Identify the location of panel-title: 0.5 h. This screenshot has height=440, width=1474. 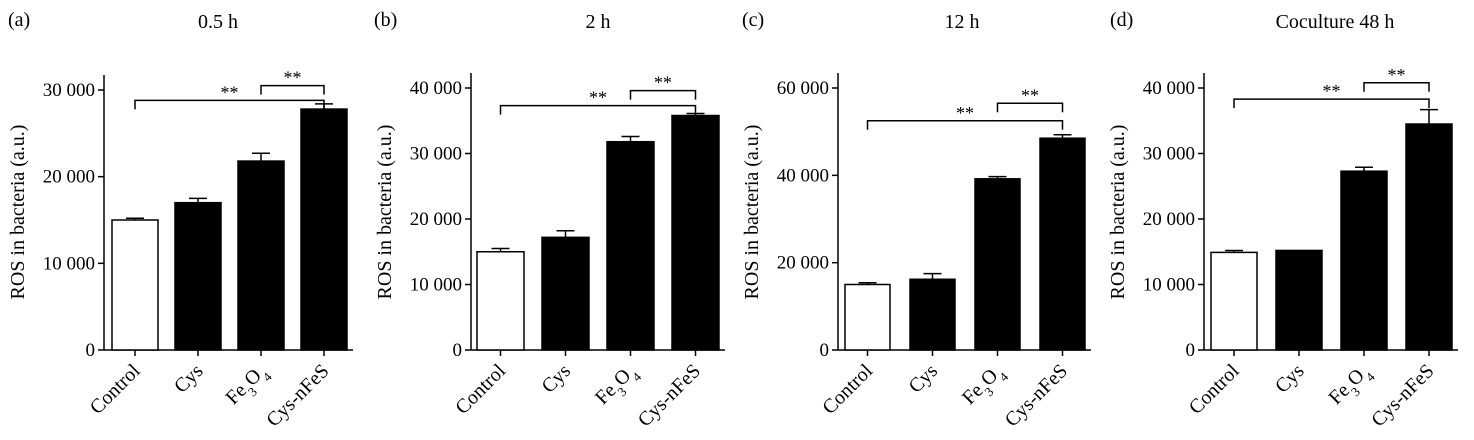
(218, 22).